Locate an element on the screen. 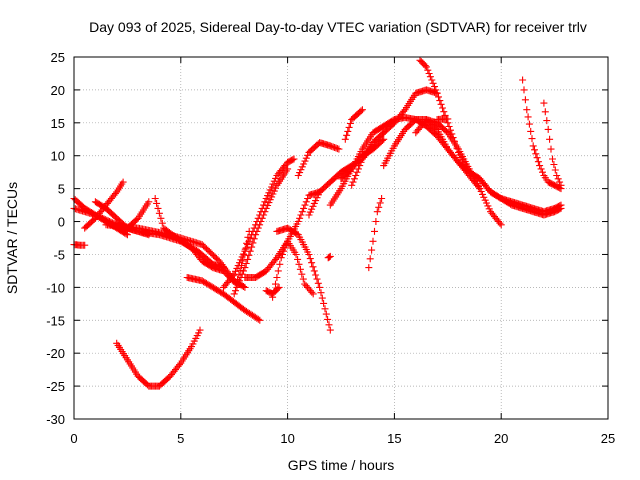  y-tick-label: 5 is located at coordinates (61, 189).